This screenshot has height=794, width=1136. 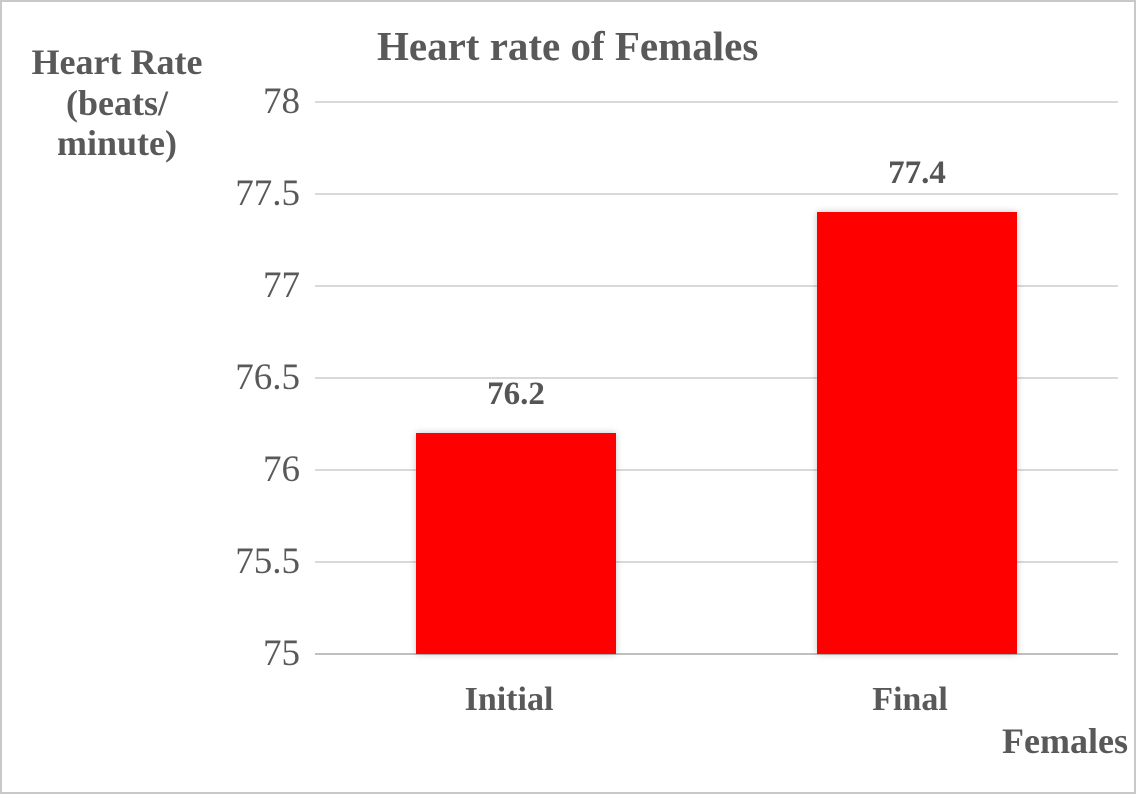 I want to click on y-axis-title-line: minute), so click(x=117, y=143).